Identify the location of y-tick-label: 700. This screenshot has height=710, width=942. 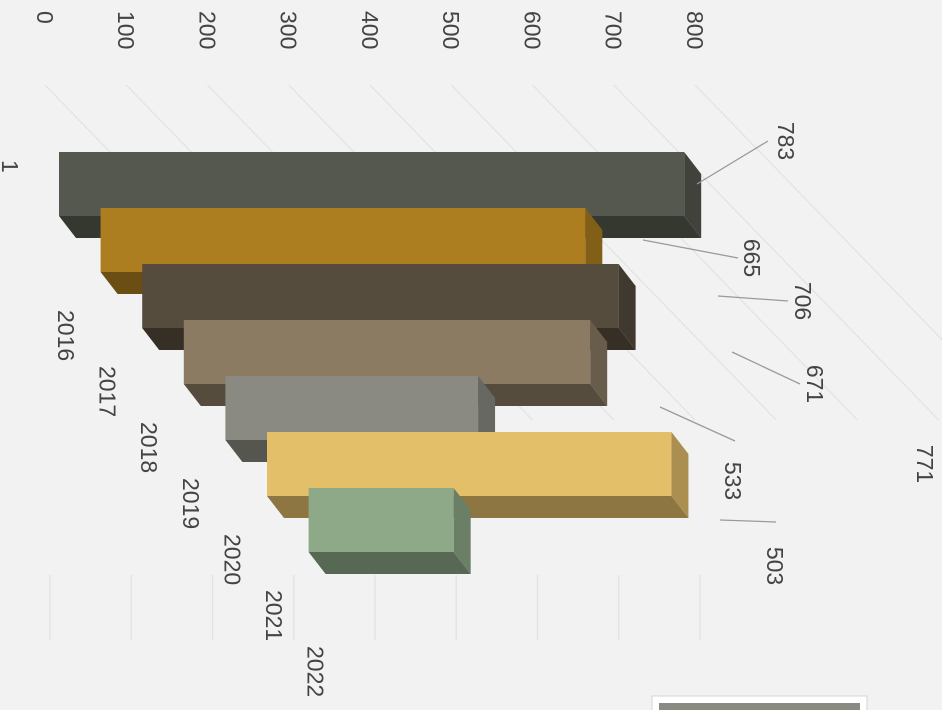
(614, 30).